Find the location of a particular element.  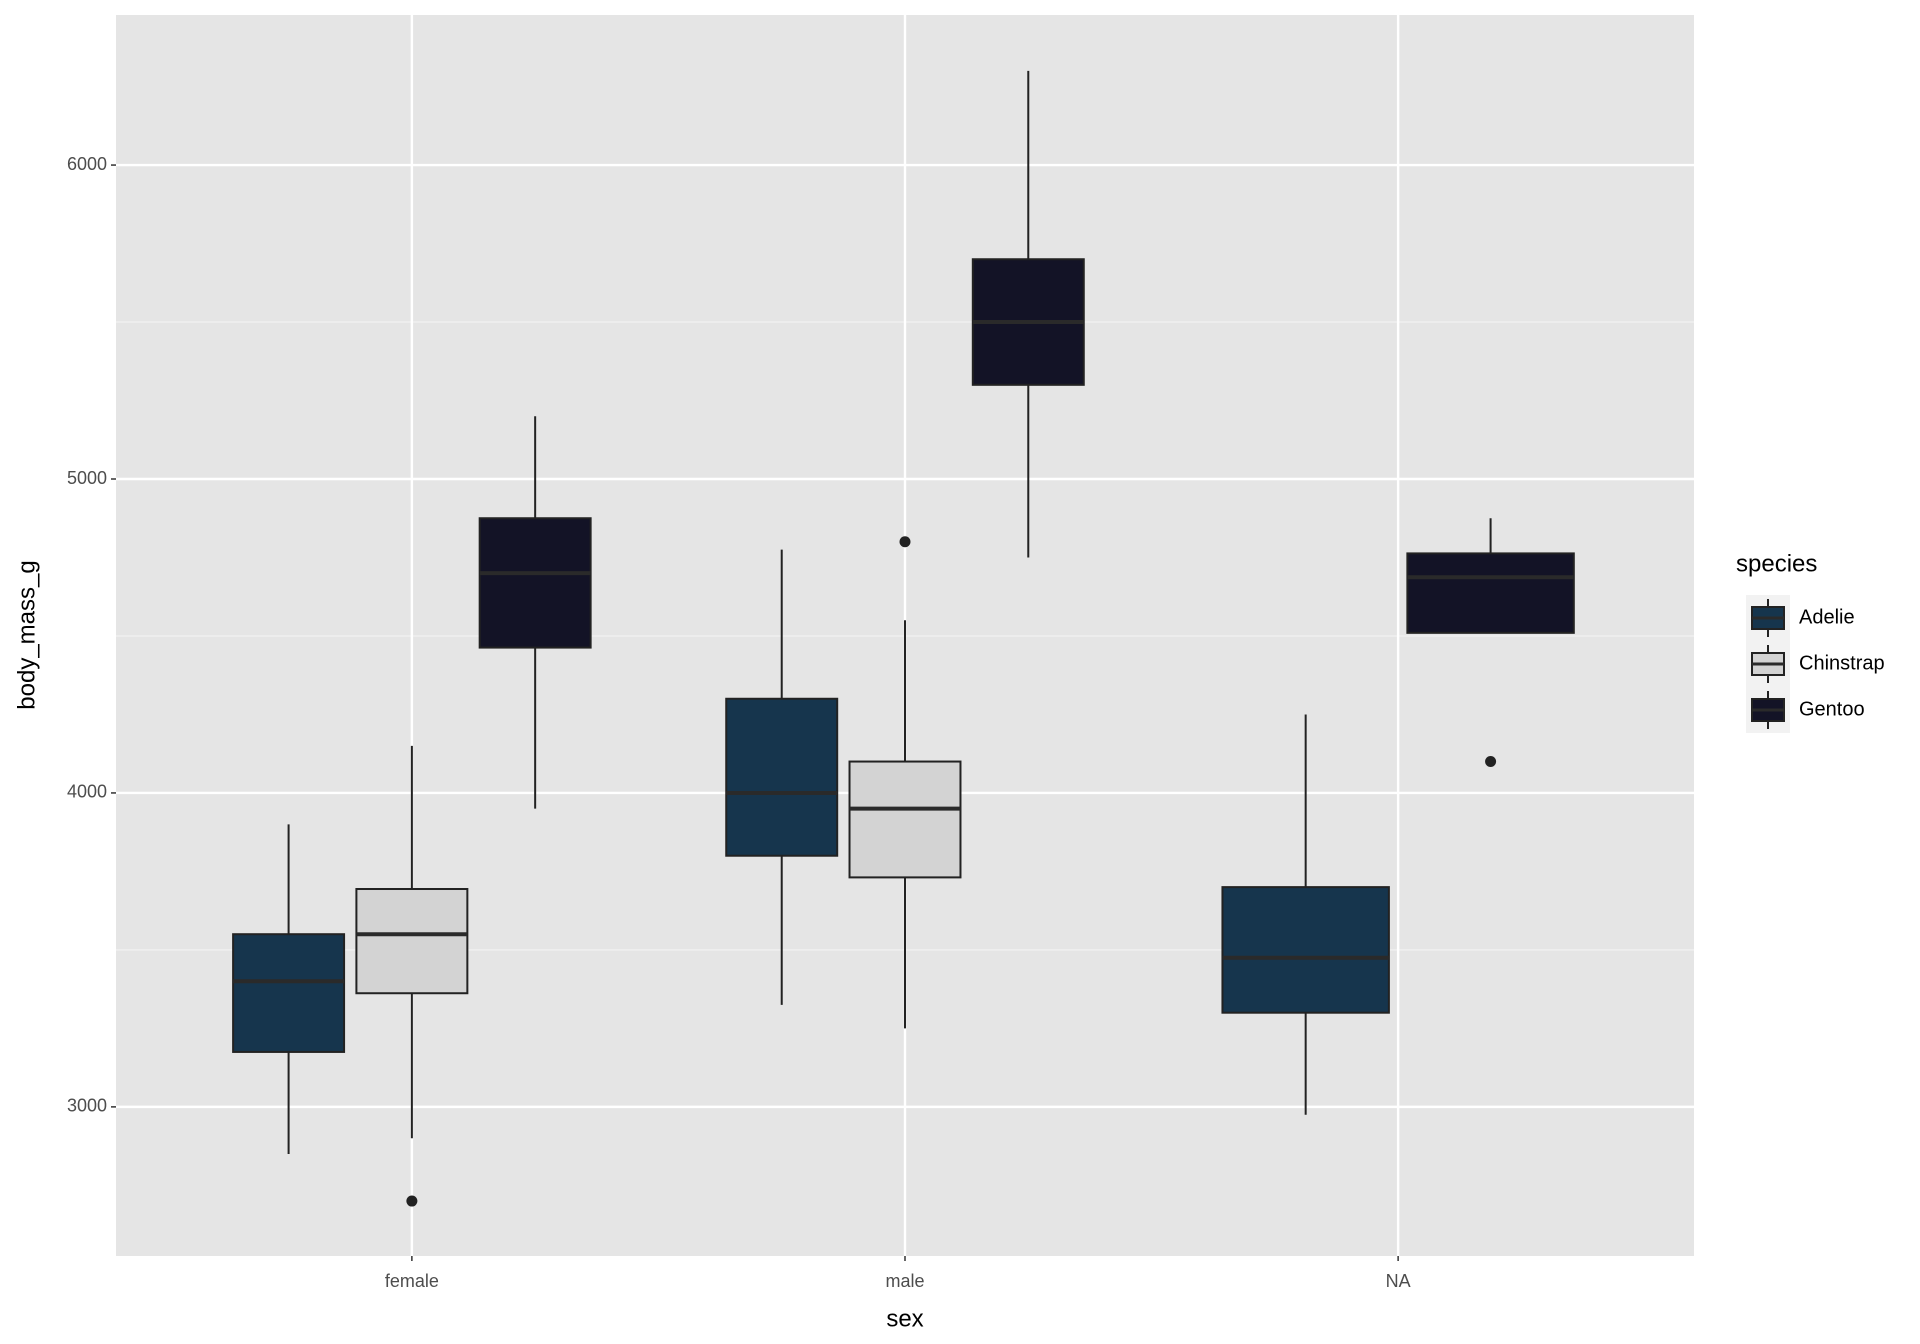

x-axis-title: sex is located at coordinates (904, 1318).